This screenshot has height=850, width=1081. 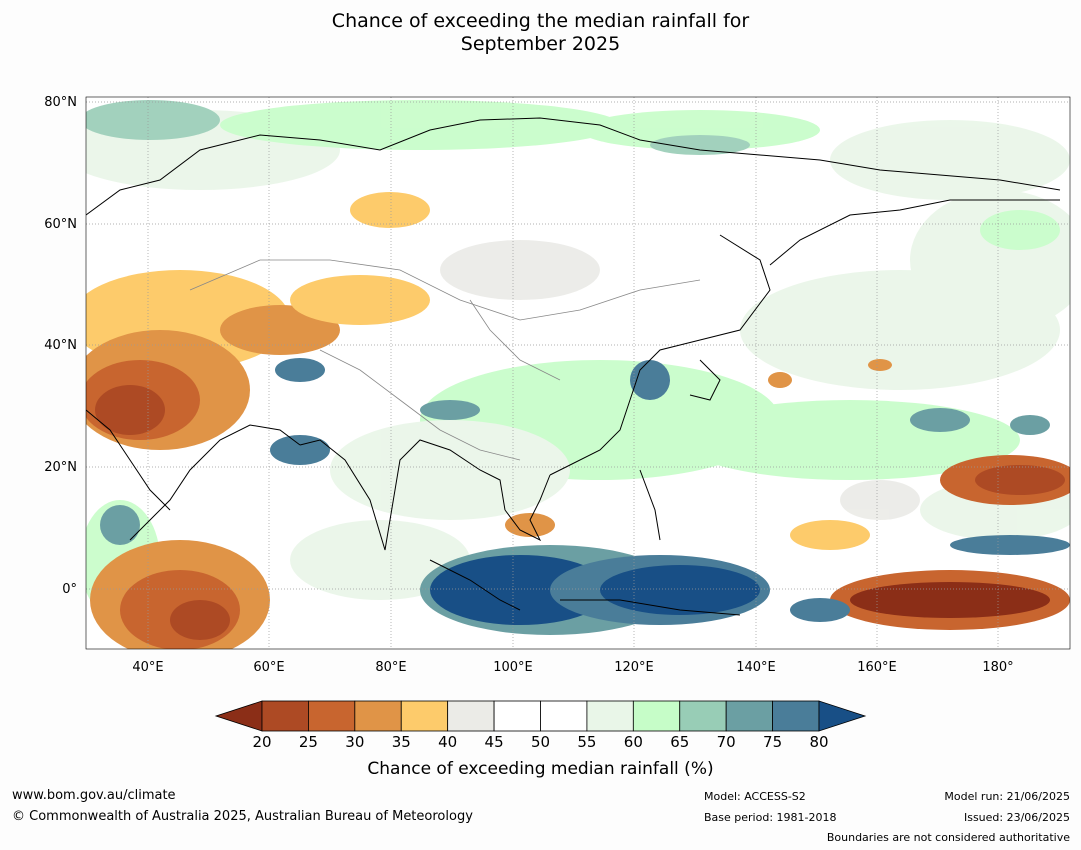 I want to click on lat-label: 80°N, so click(x=60, y=102).